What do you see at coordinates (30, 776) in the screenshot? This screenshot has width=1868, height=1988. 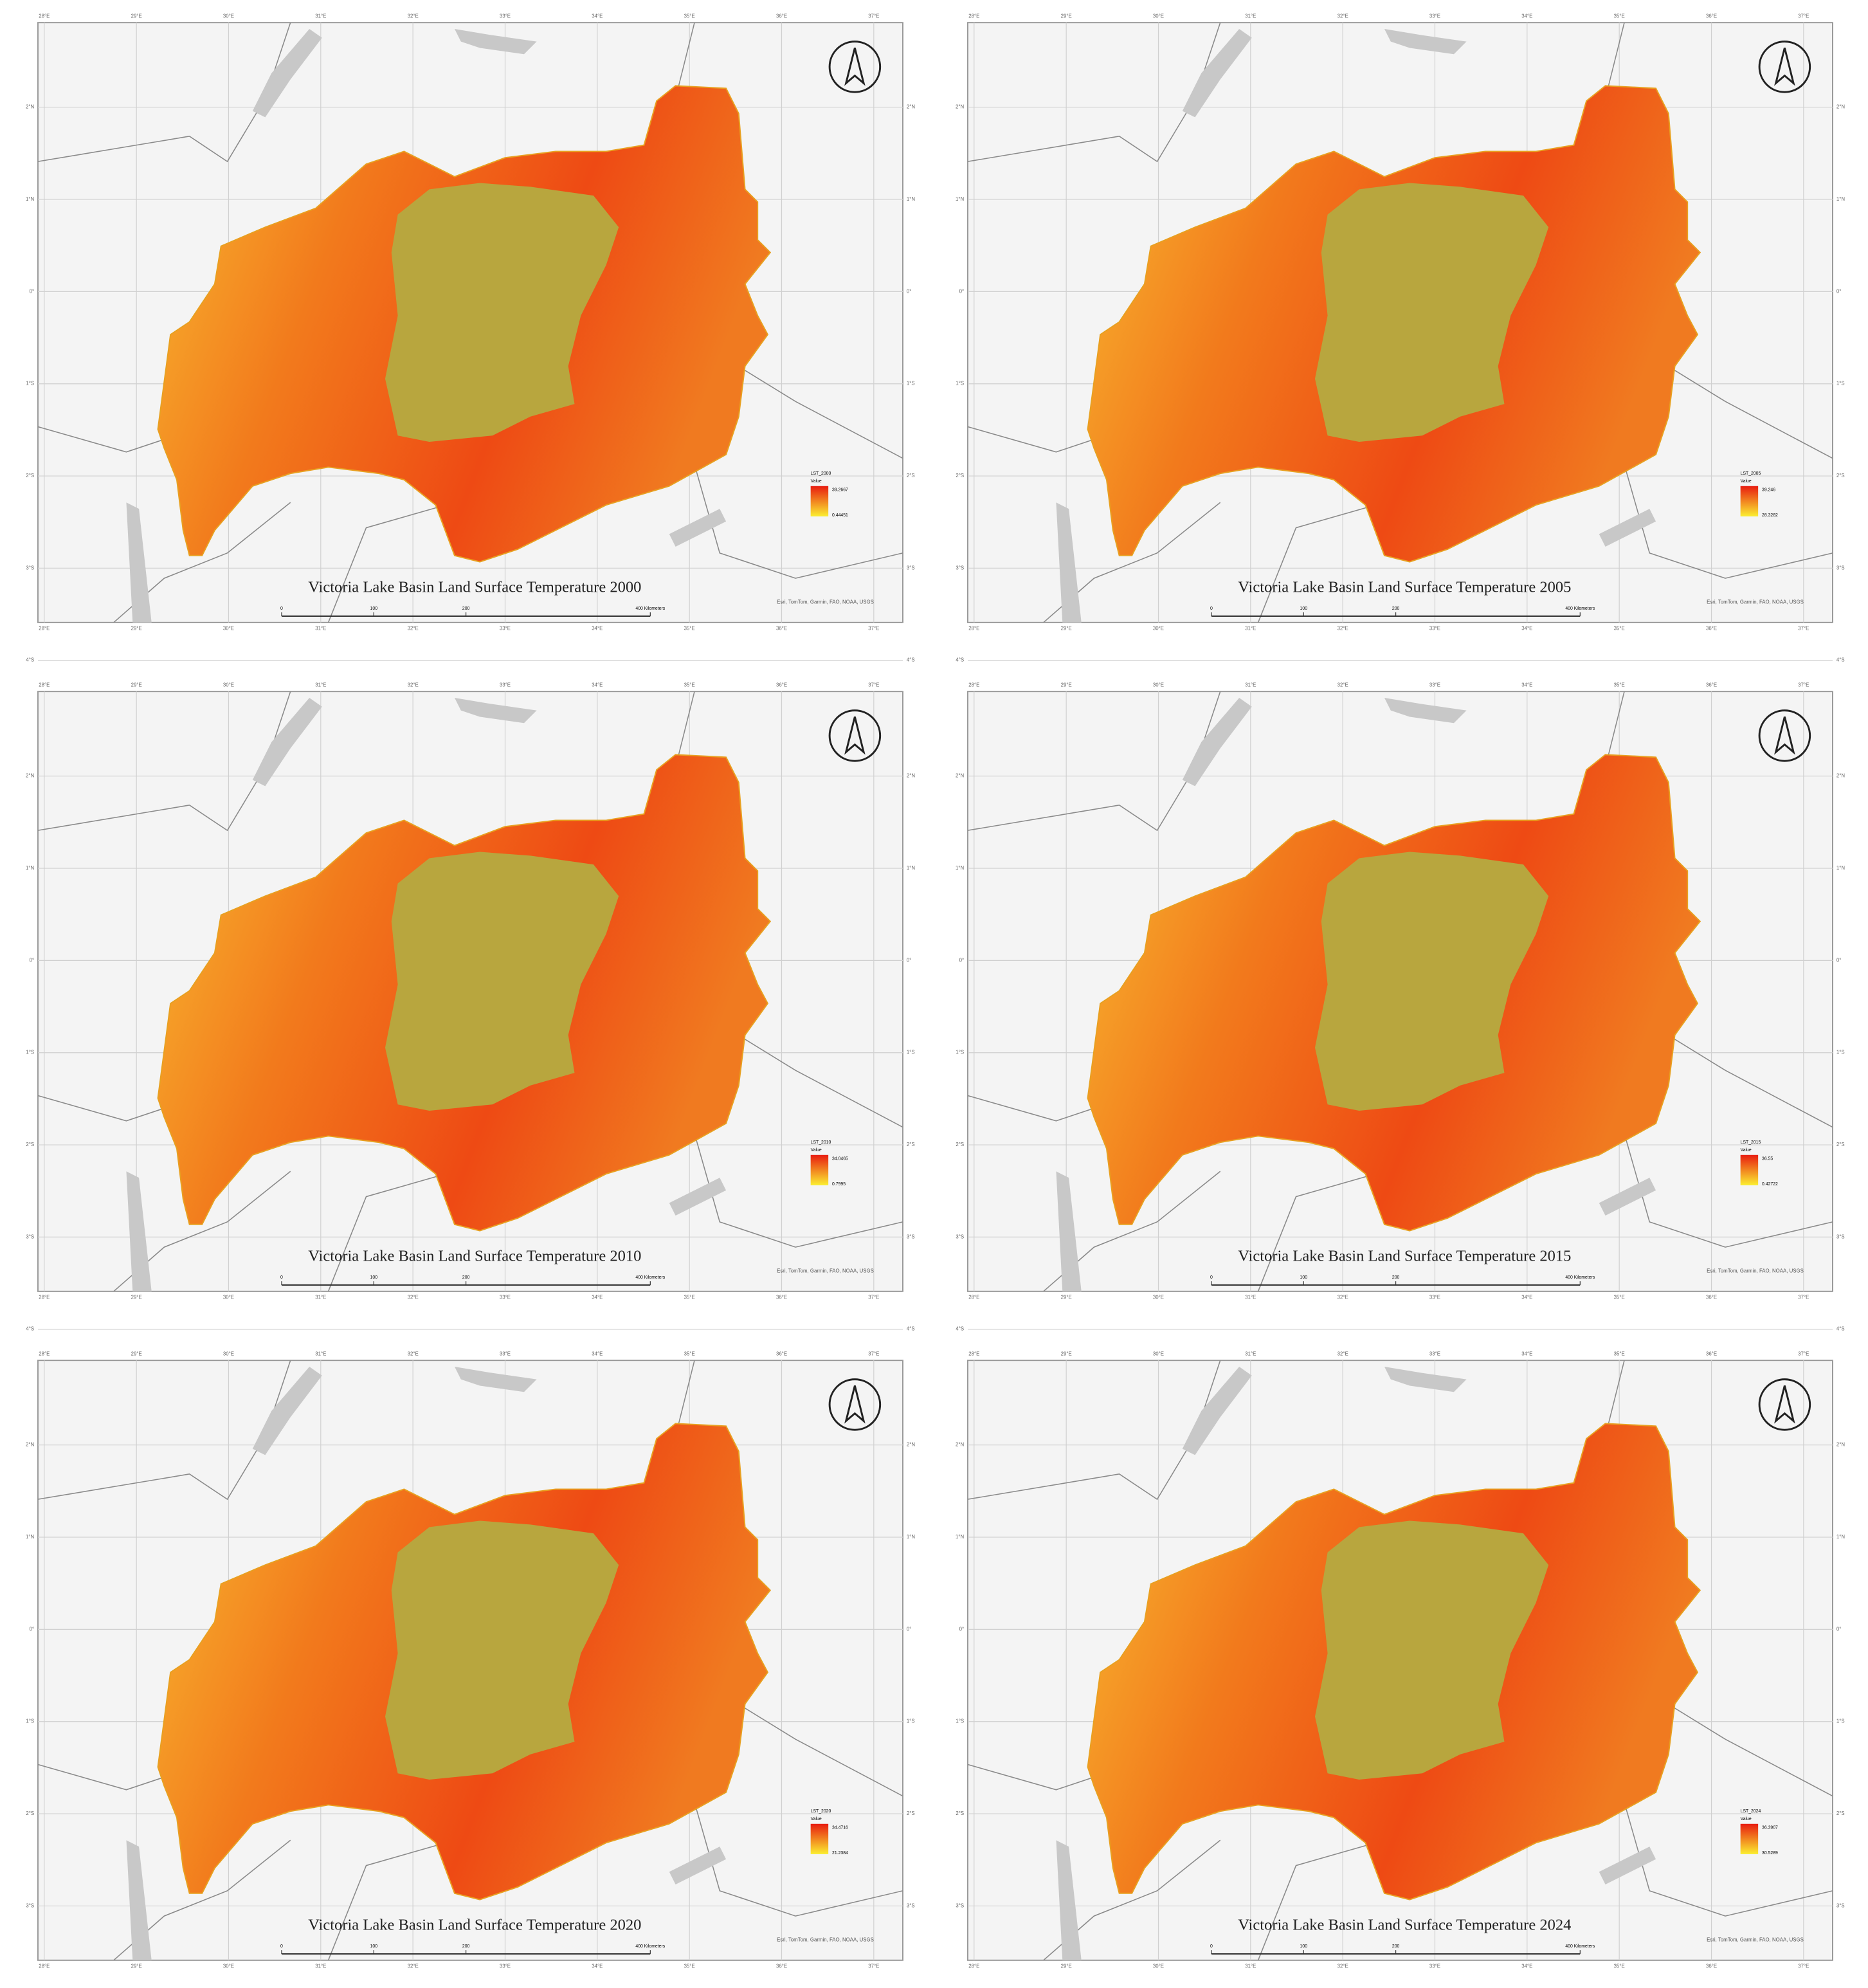 I see `lat-label: 2°N` at bounding box center [30, 776].